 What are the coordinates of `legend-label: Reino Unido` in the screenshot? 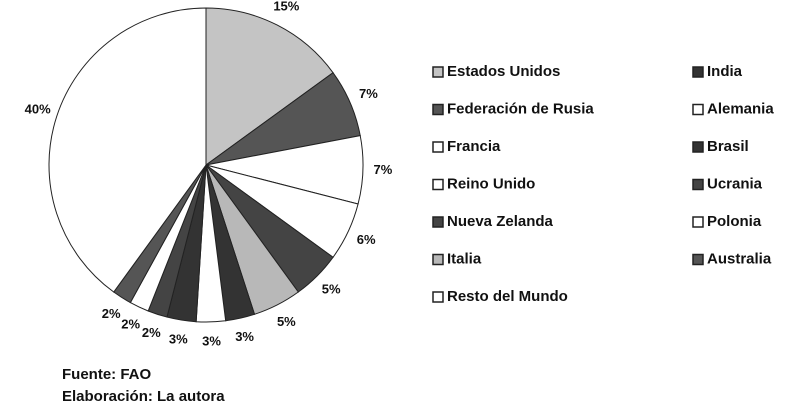 It's located at (491, 183).